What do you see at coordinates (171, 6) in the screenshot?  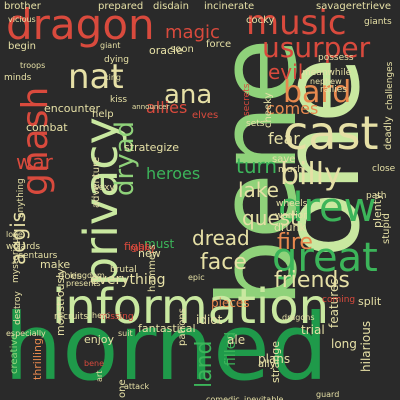 I see `word-disdain: disdain` at bounding box center [171, 6].